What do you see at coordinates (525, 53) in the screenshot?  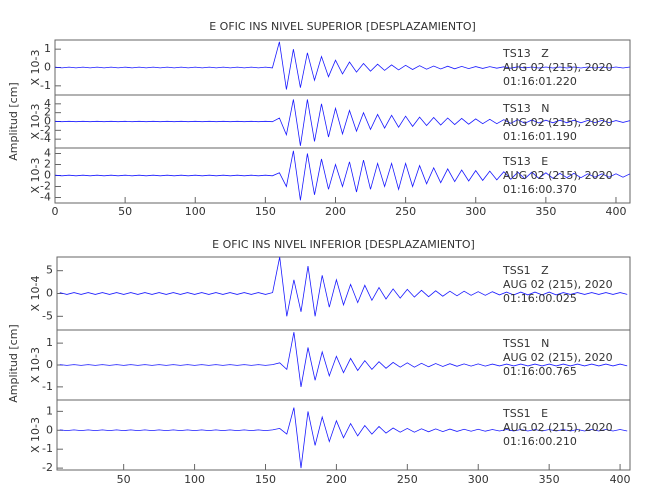 I see `station-label: TS13 Z` at bounding box center [525, 53].